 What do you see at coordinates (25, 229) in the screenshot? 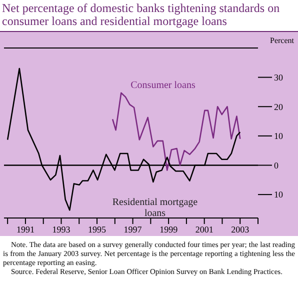
I see `x-tick-label: 1991` at bounding box center [25, 229].